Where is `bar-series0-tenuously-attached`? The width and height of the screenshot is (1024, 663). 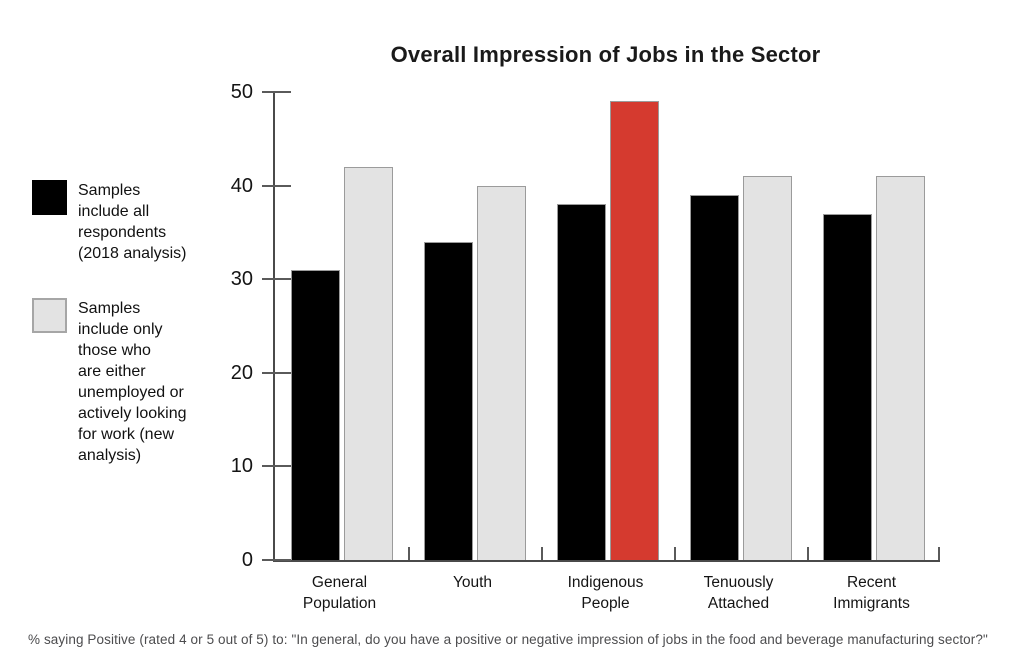
bar-series0-tenuously-attached is located at coordinates (714, 377).